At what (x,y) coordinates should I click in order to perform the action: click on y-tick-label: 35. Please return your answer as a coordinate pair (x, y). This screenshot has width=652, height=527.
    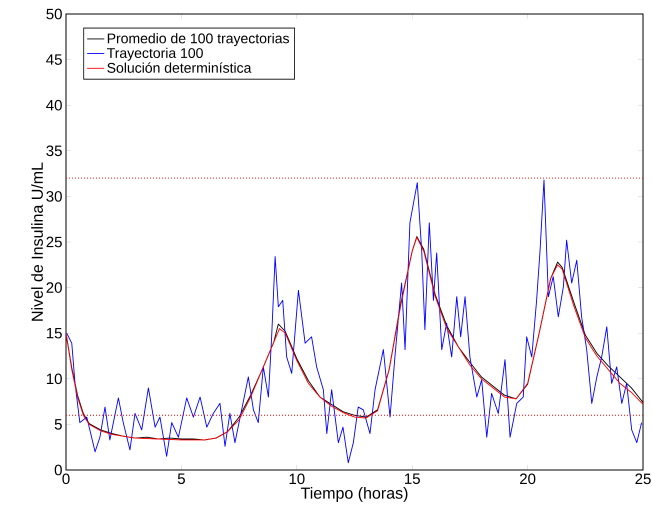
    Looking at the image, I should click on (54, 150).